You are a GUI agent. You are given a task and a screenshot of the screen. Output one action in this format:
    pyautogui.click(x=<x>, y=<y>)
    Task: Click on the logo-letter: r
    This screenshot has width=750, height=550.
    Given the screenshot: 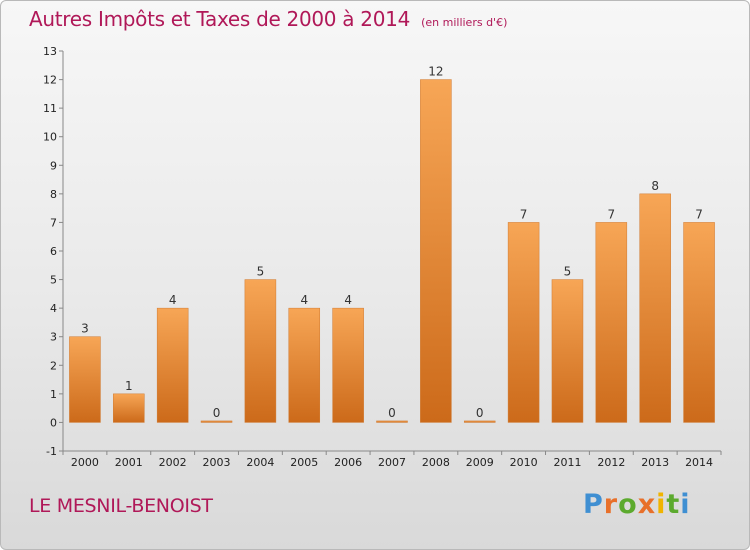 What is the action you would take?
    pyautogui.click(x=611, y=504)
    